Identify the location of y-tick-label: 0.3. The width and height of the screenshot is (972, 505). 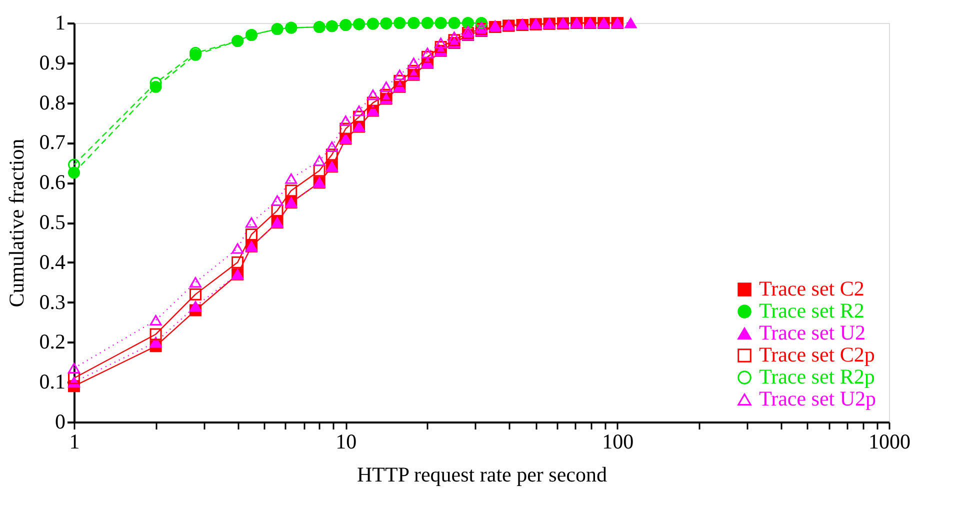
(52, 302).